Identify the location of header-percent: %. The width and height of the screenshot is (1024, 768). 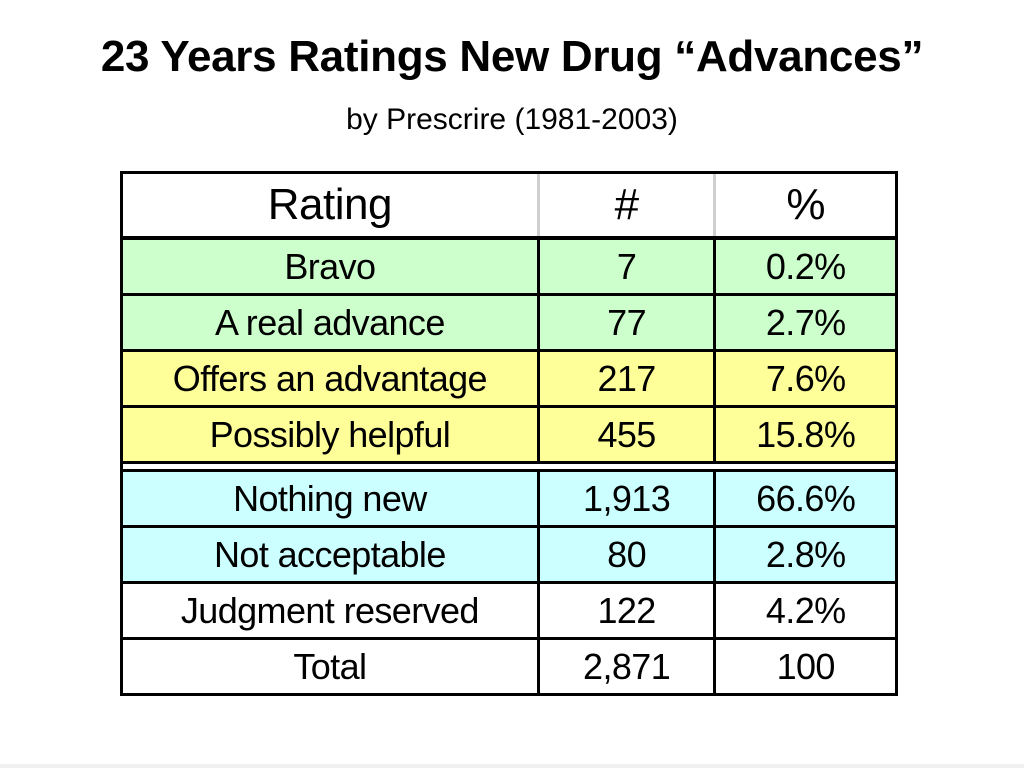
(806, 204).